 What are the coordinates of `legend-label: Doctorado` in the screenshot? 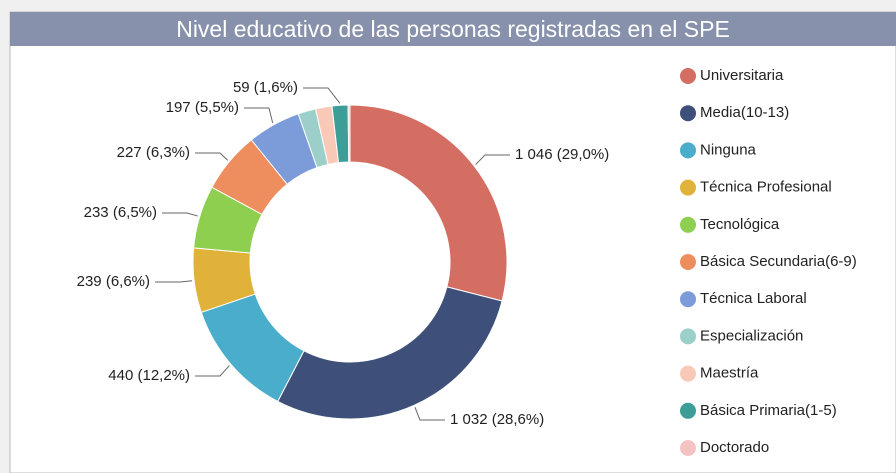 It's located at (734, 447).